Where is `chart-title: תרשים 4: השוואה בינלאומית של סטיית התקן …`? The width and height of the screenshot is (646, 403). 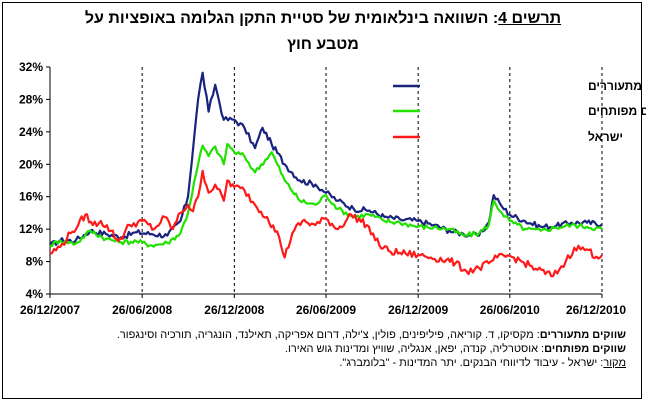
chart-title: תרשים 4: השוואה בינלאומית של סטיית התקן … is located at coordinates (323, 32).